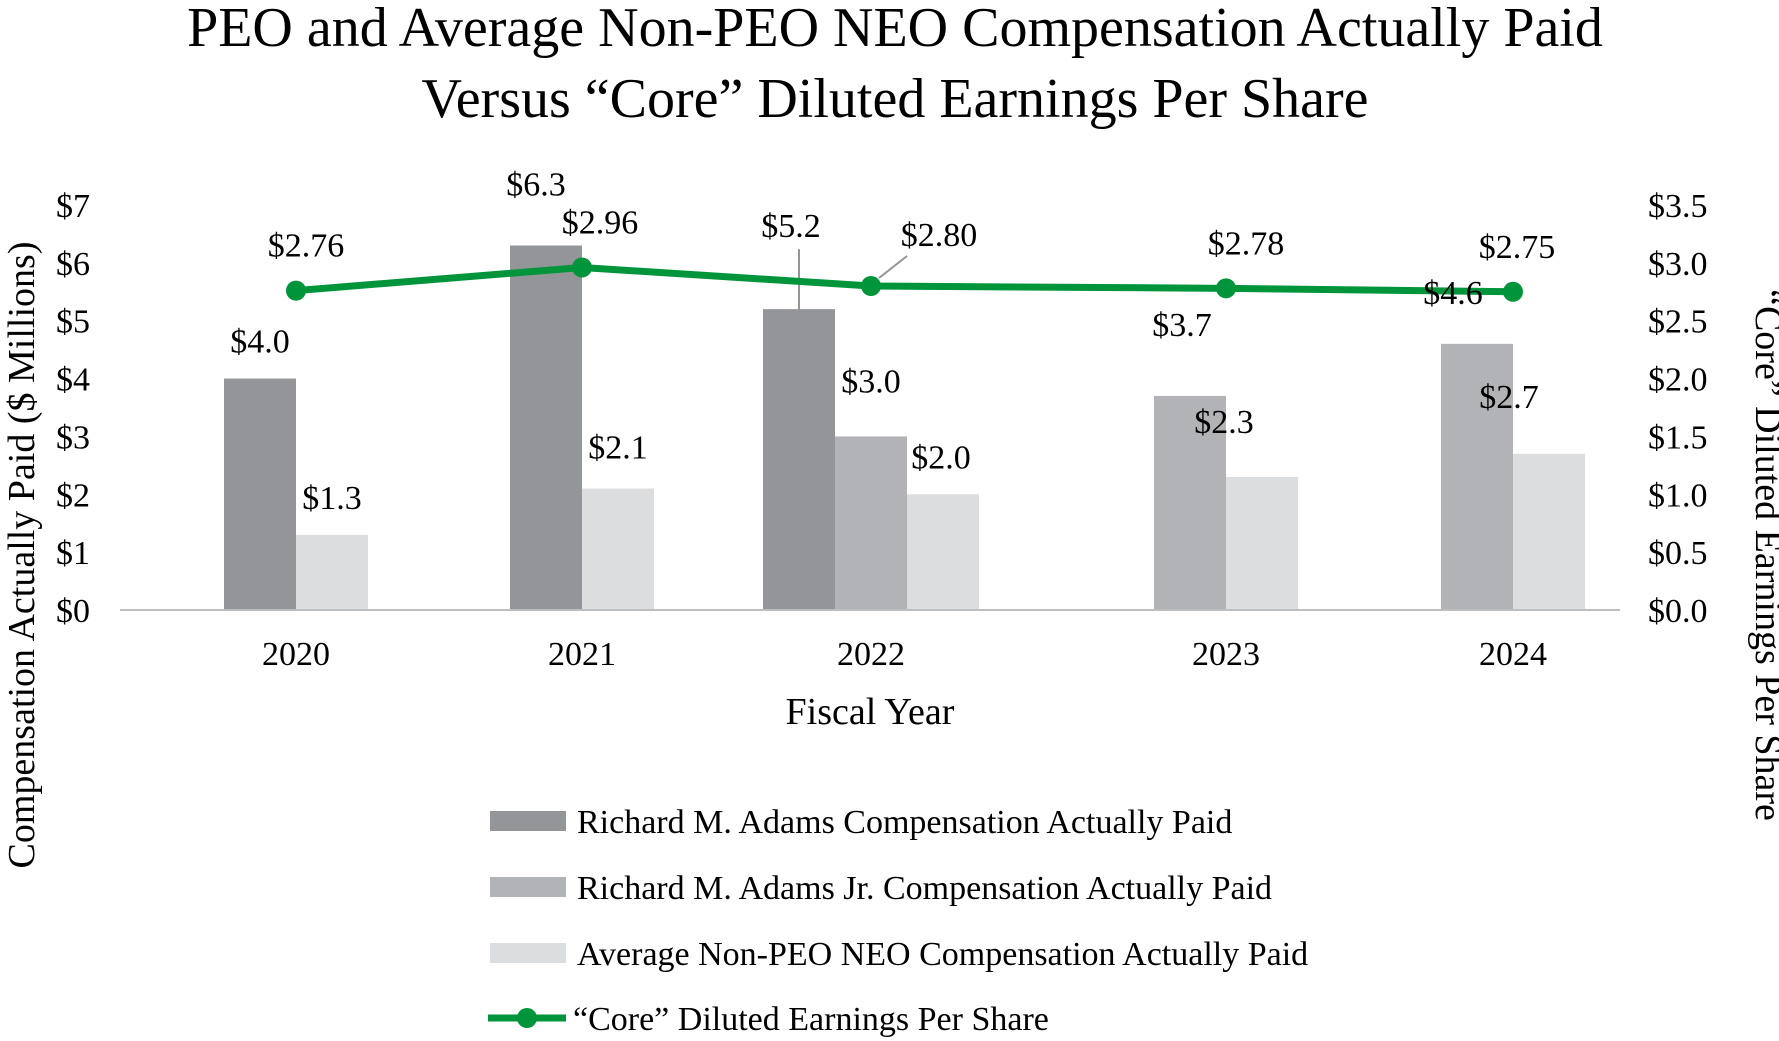  I want to click on chart-title-line-2: Versus “Core” Diluted Earnings Per Share, so click(894, 99).